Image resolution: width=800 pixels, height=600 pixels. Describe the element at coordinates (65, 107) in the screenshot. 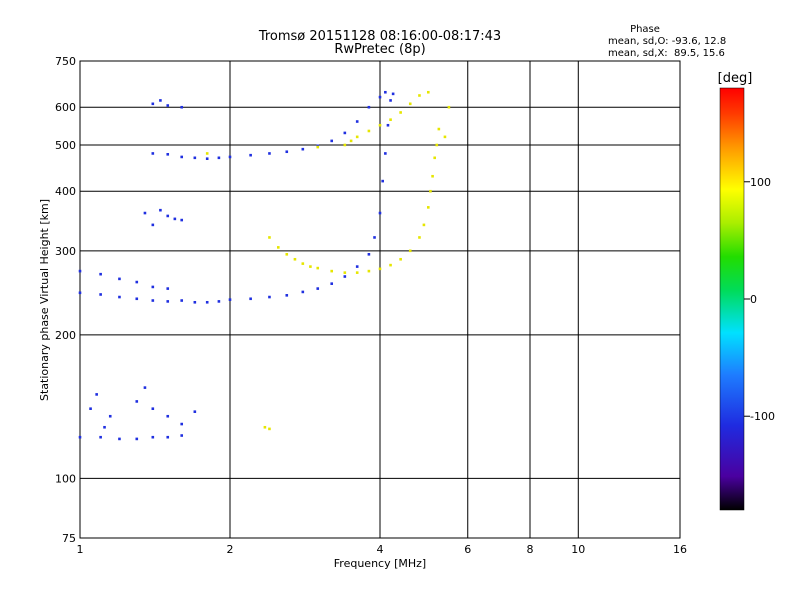

I see `y-tick-label: 600` at that location.